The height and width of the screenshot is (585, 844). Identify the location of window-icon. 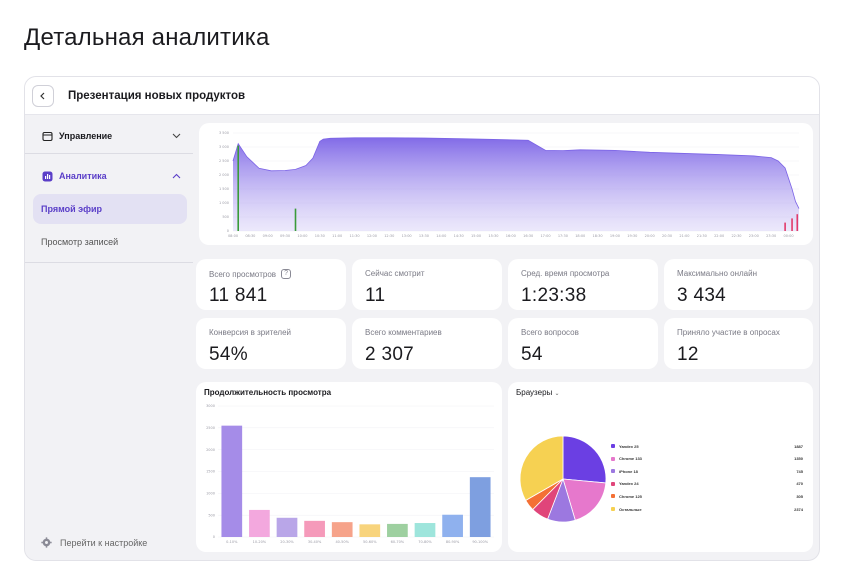
(47, 136).